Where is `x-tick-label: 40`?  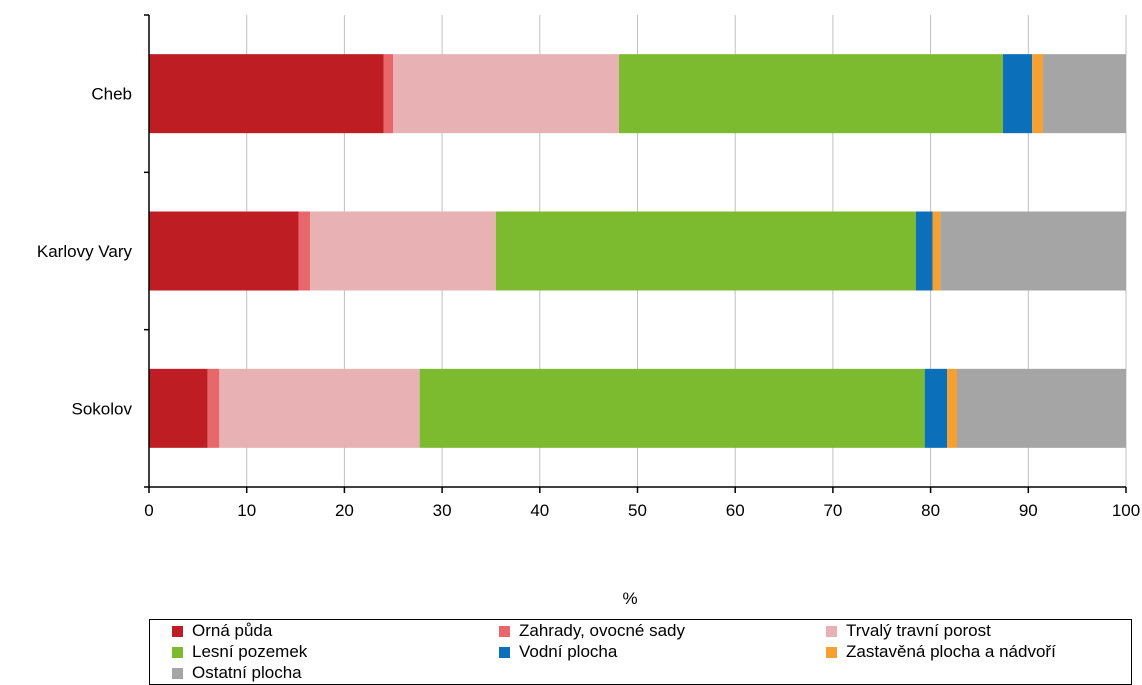 x-tick-label: 40 is located at coordinates (539, 510).